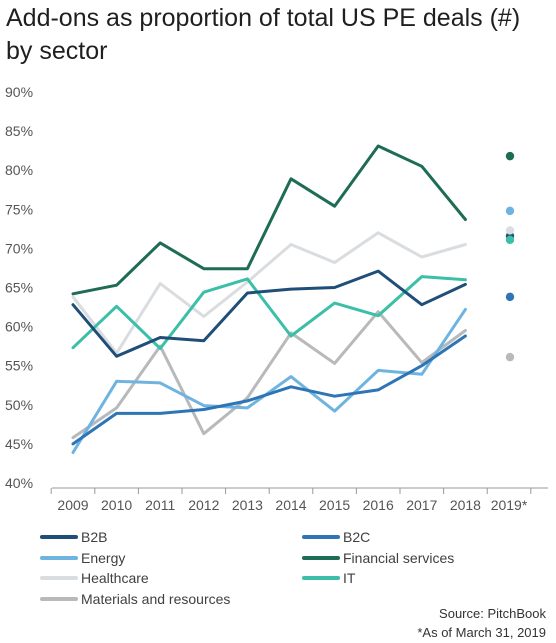  I want to click on legend-item-materials-and-resources: Materials and resources, so click(135, 599).